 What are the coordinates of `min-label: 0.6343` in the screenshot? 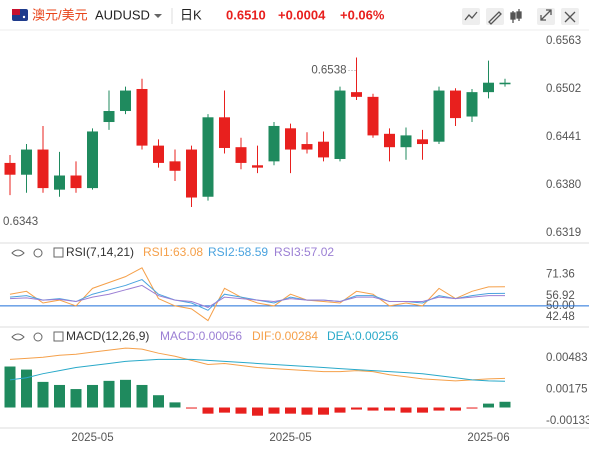 It's located at (20, 222).